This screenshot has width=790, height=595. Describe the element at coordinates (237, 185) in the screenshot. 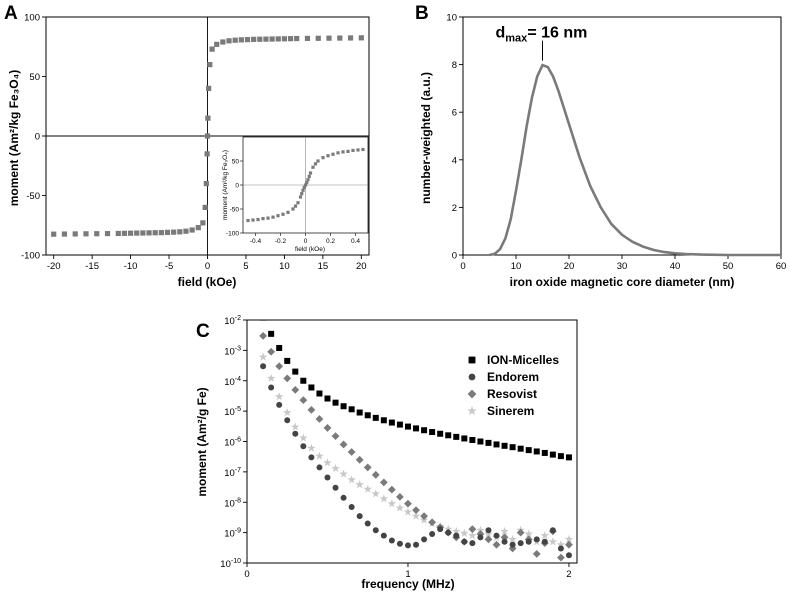

I see `inset-y-tick-label: 0` at that location.